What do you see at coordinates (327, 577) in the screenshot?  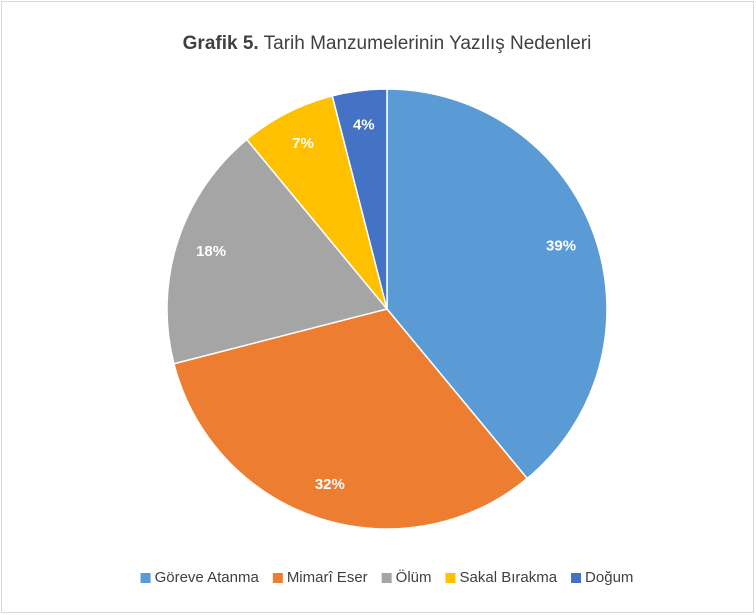 I see `legend-label: Mimarî Eser` at bounding box center [327, 577].